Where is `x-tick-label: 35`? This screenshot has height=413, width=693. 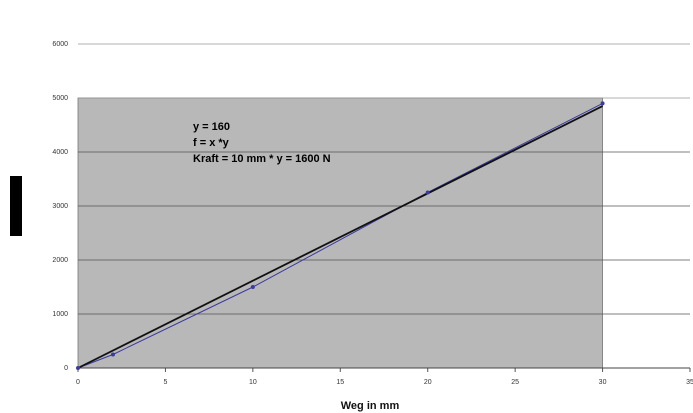
x-tick-label: 35 is located at coordinates (689, 382).